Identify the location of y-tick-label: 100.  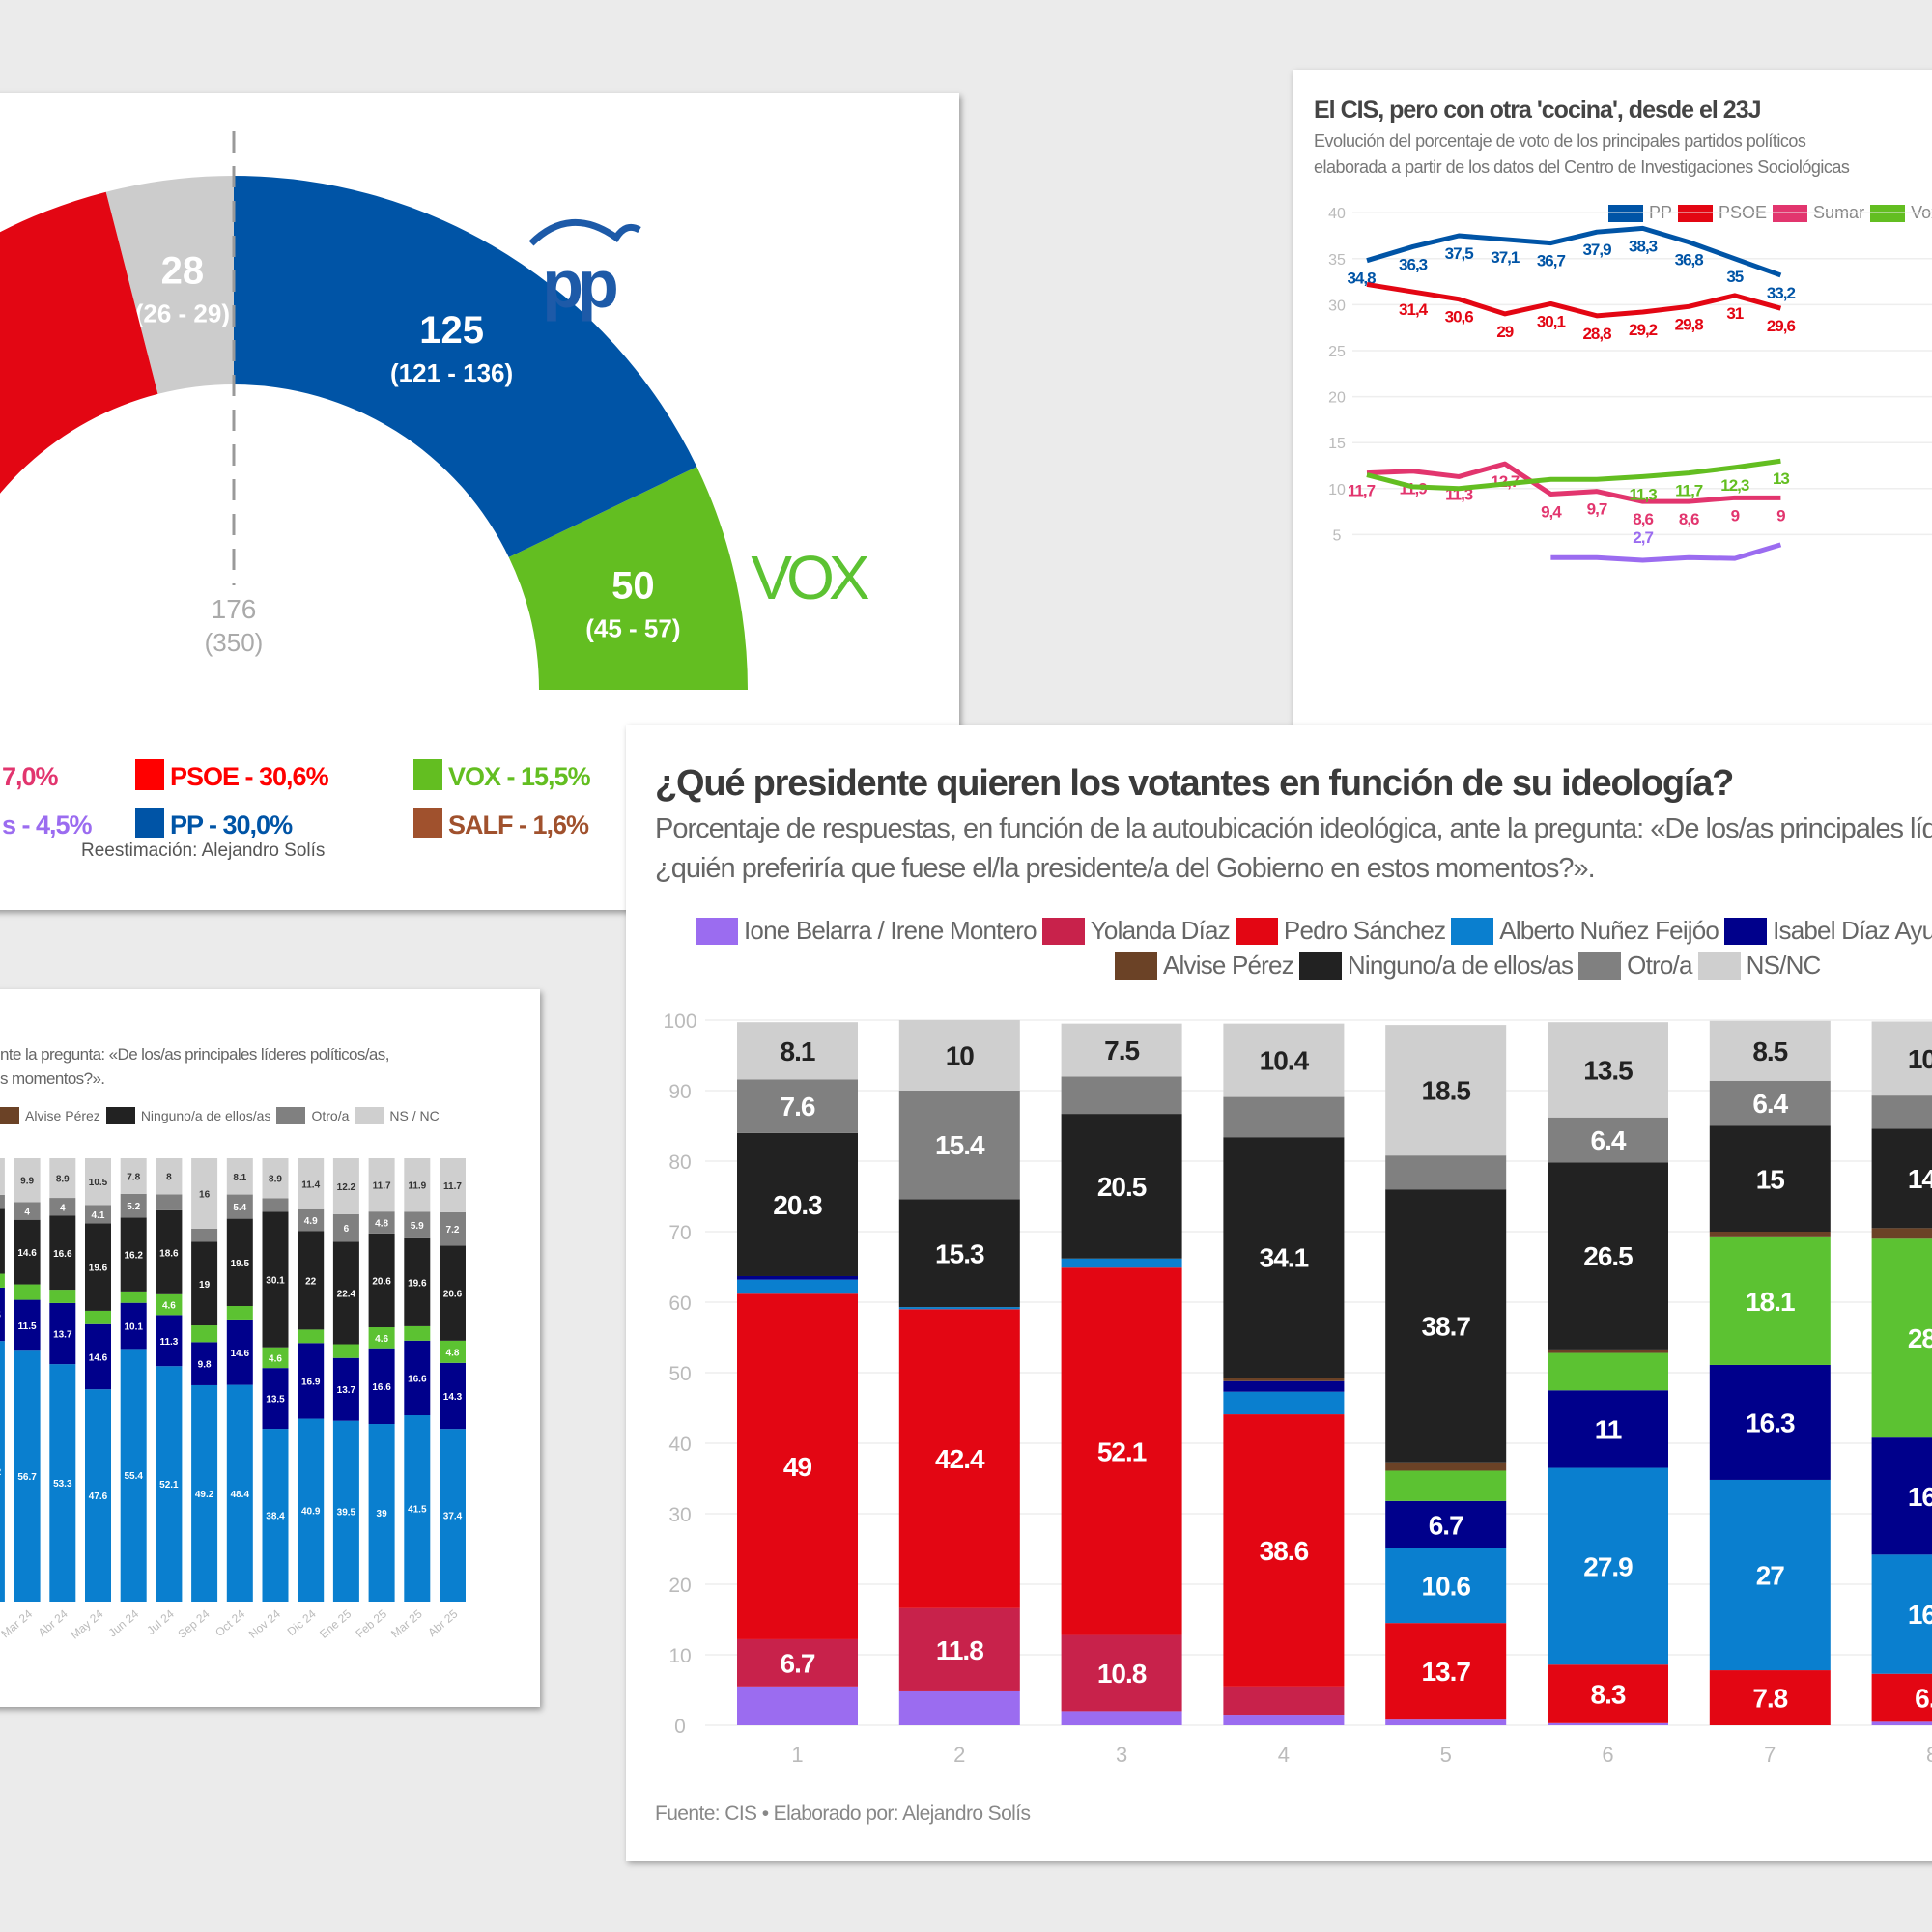
(679, 1021).